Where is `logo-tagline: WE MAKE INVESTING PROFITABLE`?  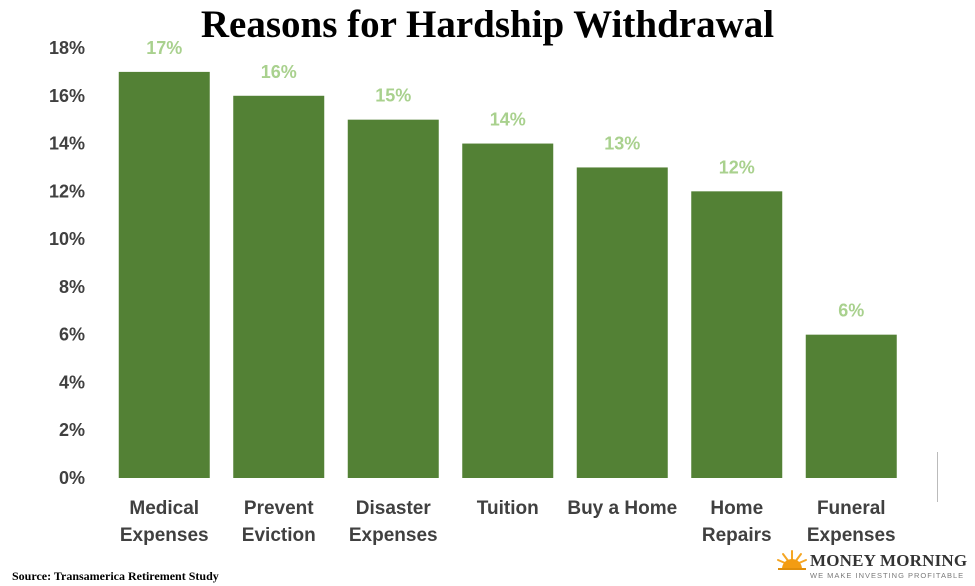 logo-tagline: WE MAKE INVESTING PROFITABLE is located at coordinates (887, 575).